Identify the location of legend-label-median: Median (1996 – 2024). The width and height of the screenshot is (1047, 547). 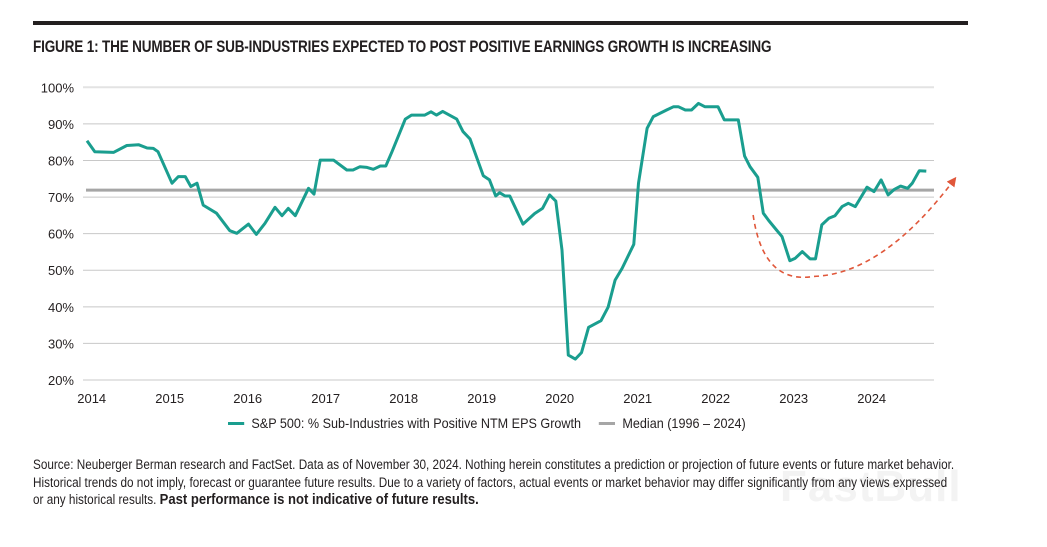
(684, 423).